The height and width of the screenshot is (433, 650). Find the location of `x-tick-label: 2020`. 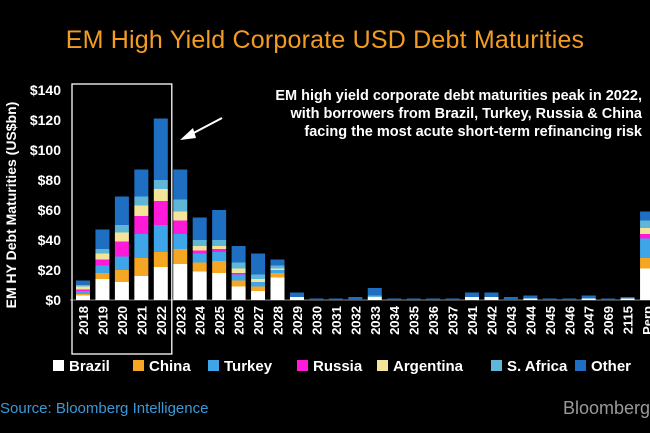

x-tick-label: 2020 is located at coordinates (122, 320).